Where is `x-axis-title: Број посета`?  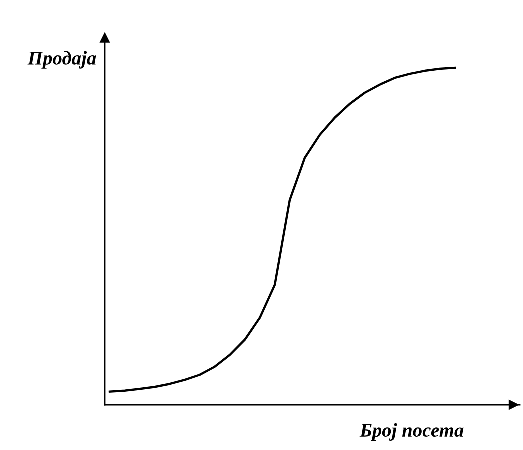
x-axis-title: Број посета is located at coordinates (412, 432).